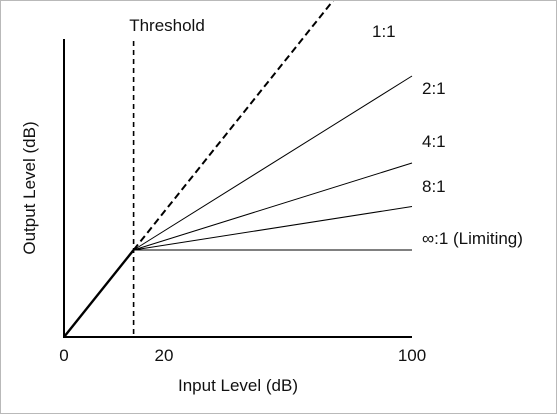  I want to click on below-threshold-line, so click(99, 293).